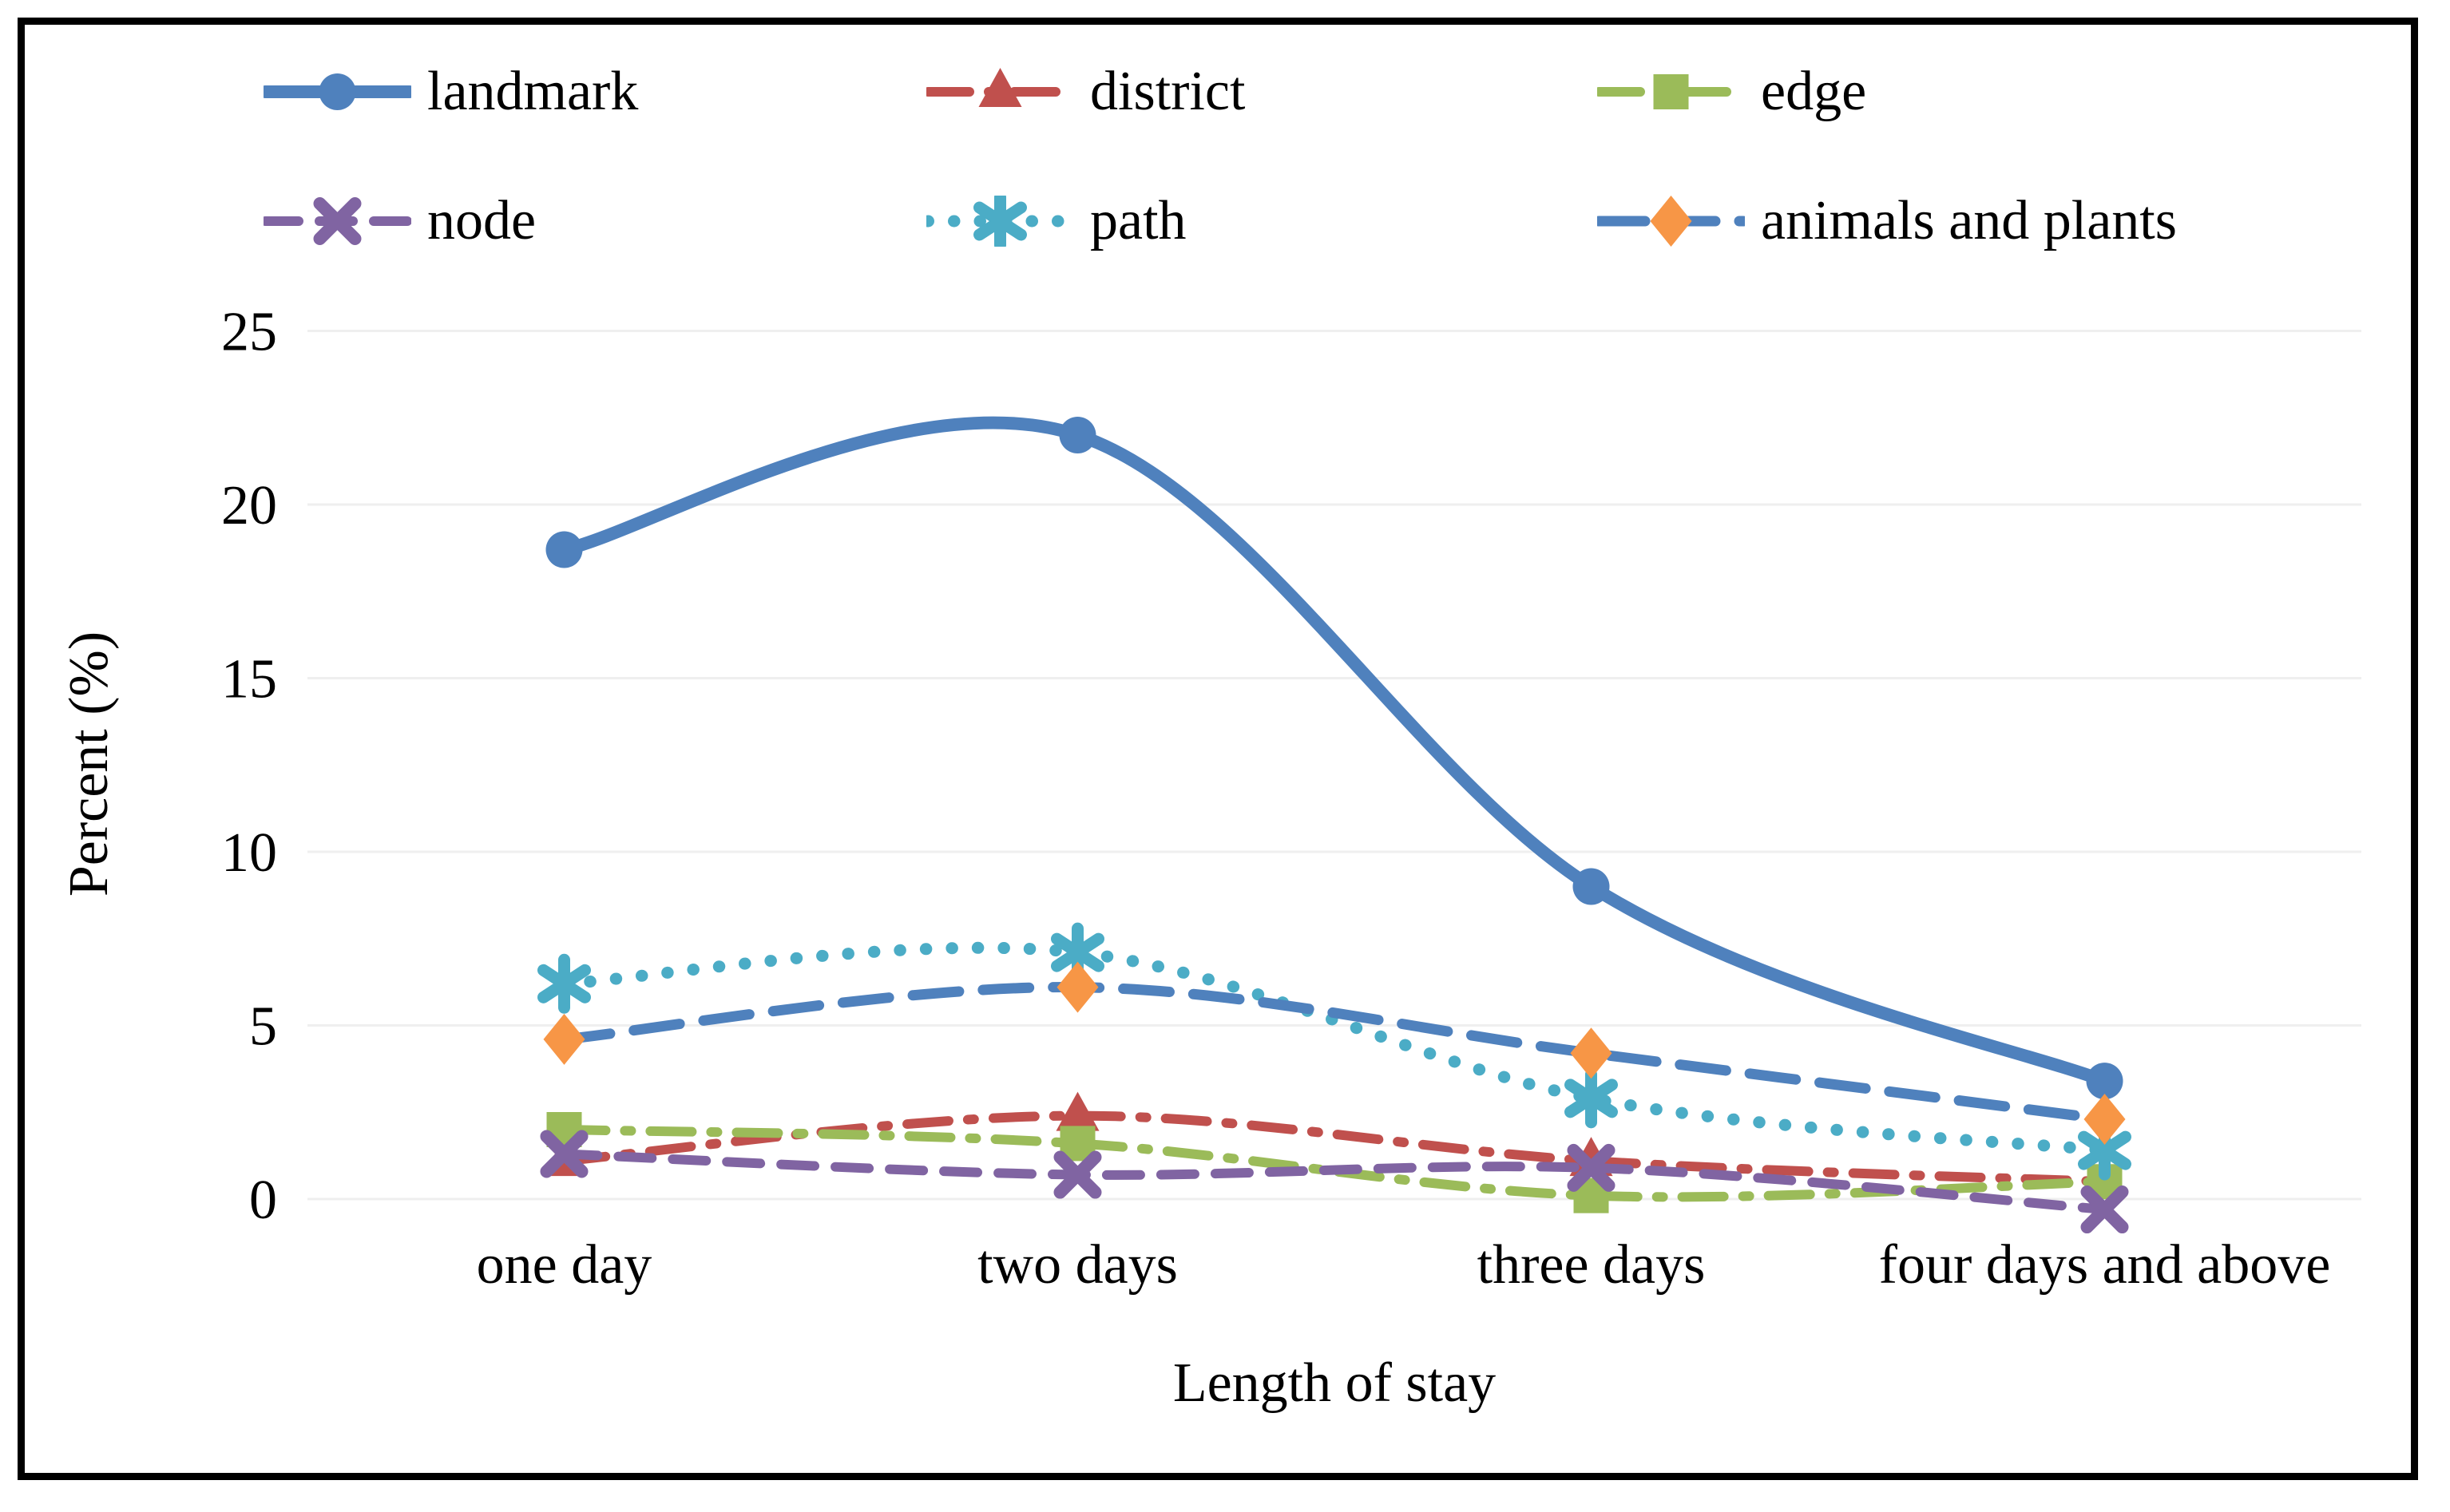  I want to click on y-tick-label: 20, so click(249, 505).